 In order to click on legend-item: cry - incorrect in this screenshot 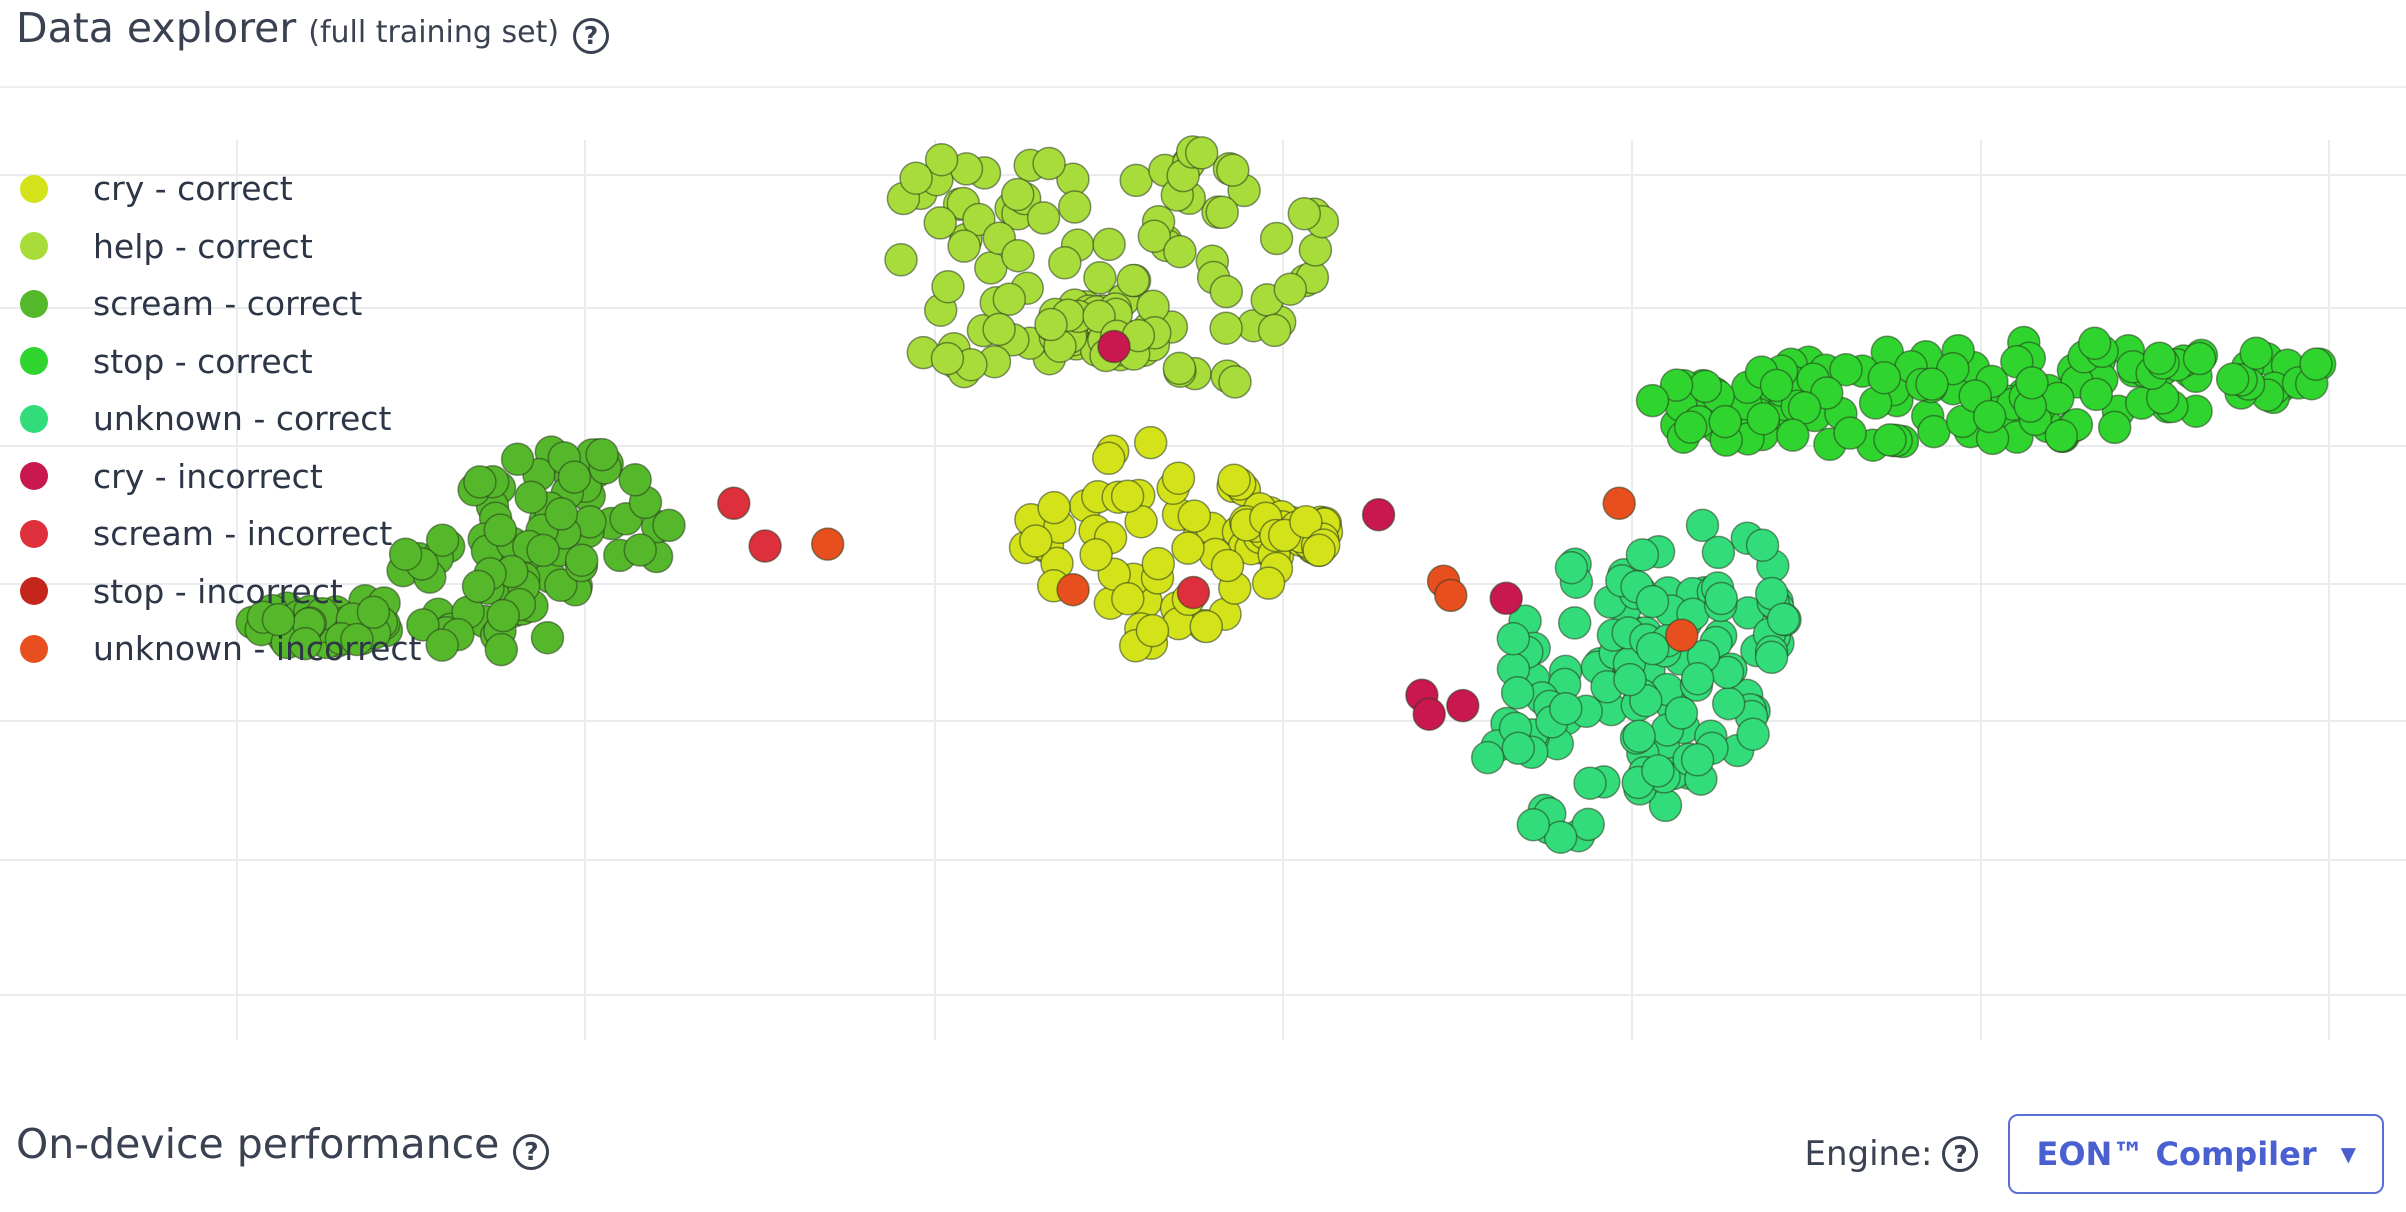, I will do `click(220, 477)`.